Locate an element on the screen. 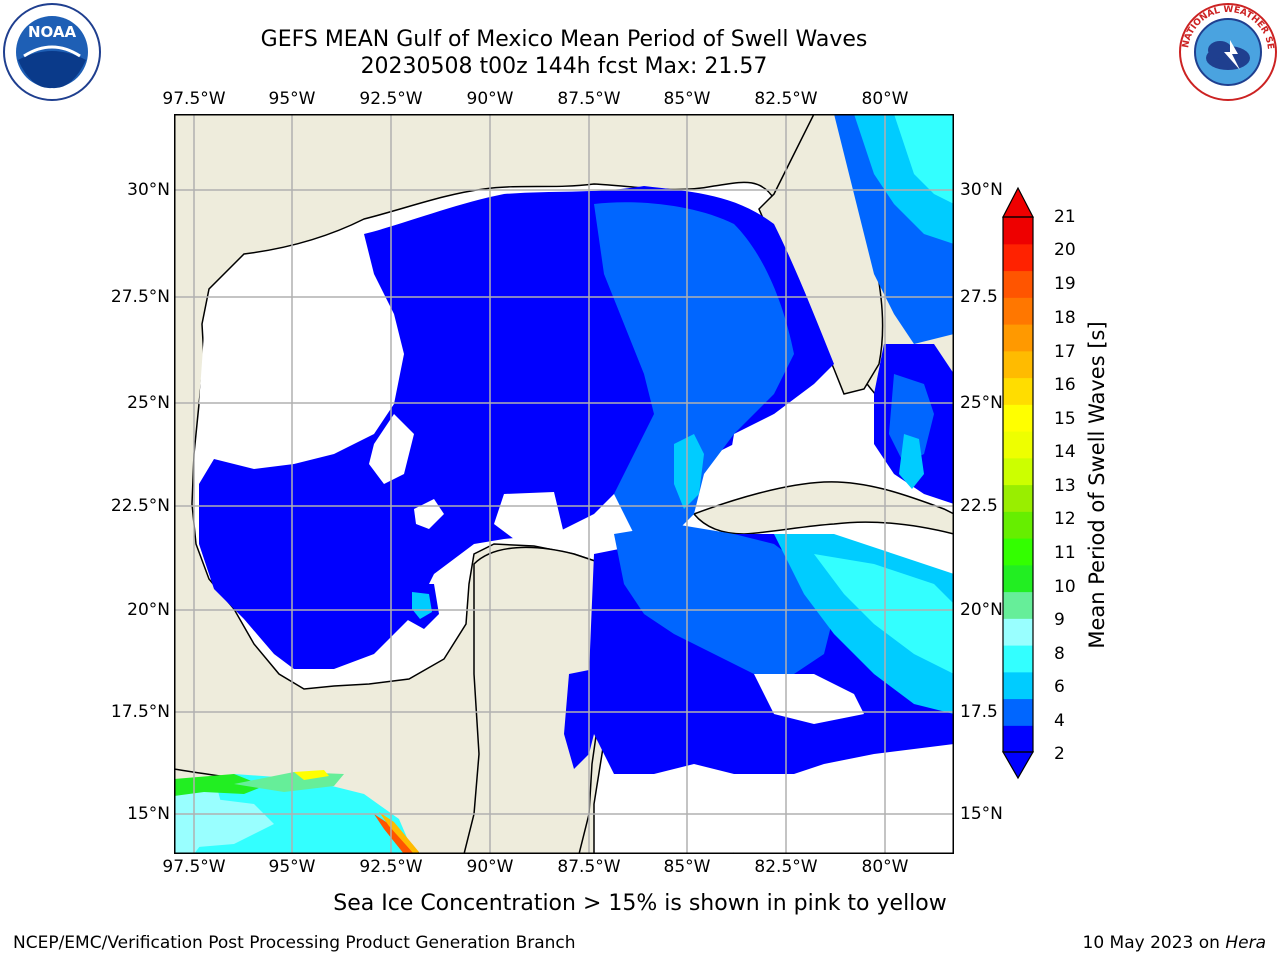 The image size is (1280, 960). colorbar-label: 18 is located at coordinates (1065, 318).